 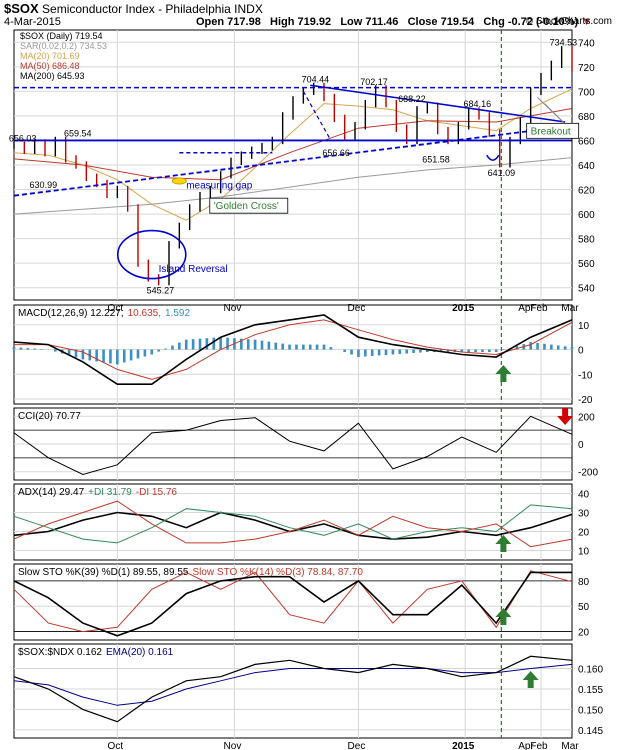 What do you see at coordinates (293, 144) in the screenshot?
I see `series-ma-50-` at bounding box center [293, 144].